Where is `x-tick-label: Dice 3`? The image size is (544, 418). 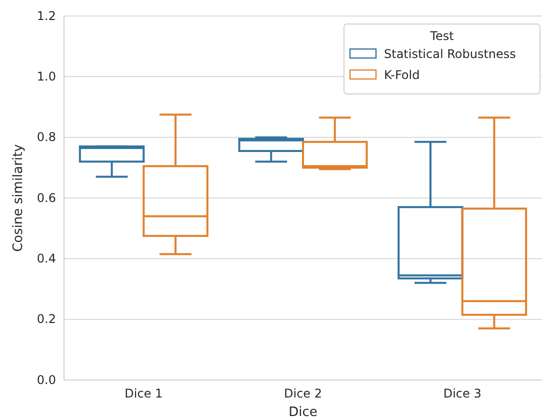 x-tick-label: Dice 3 is located at coordinates (462, 393).